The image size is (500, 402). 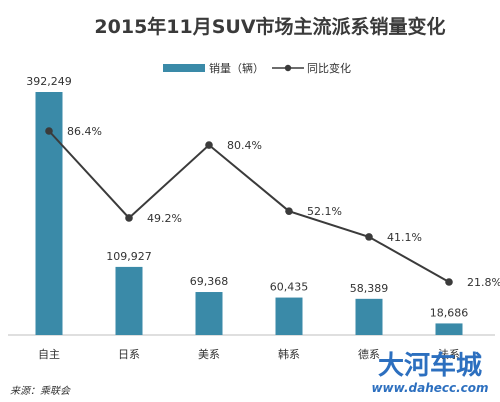 I want to click on line-value-label-4: 41.1%, so click(x=404, y=237).